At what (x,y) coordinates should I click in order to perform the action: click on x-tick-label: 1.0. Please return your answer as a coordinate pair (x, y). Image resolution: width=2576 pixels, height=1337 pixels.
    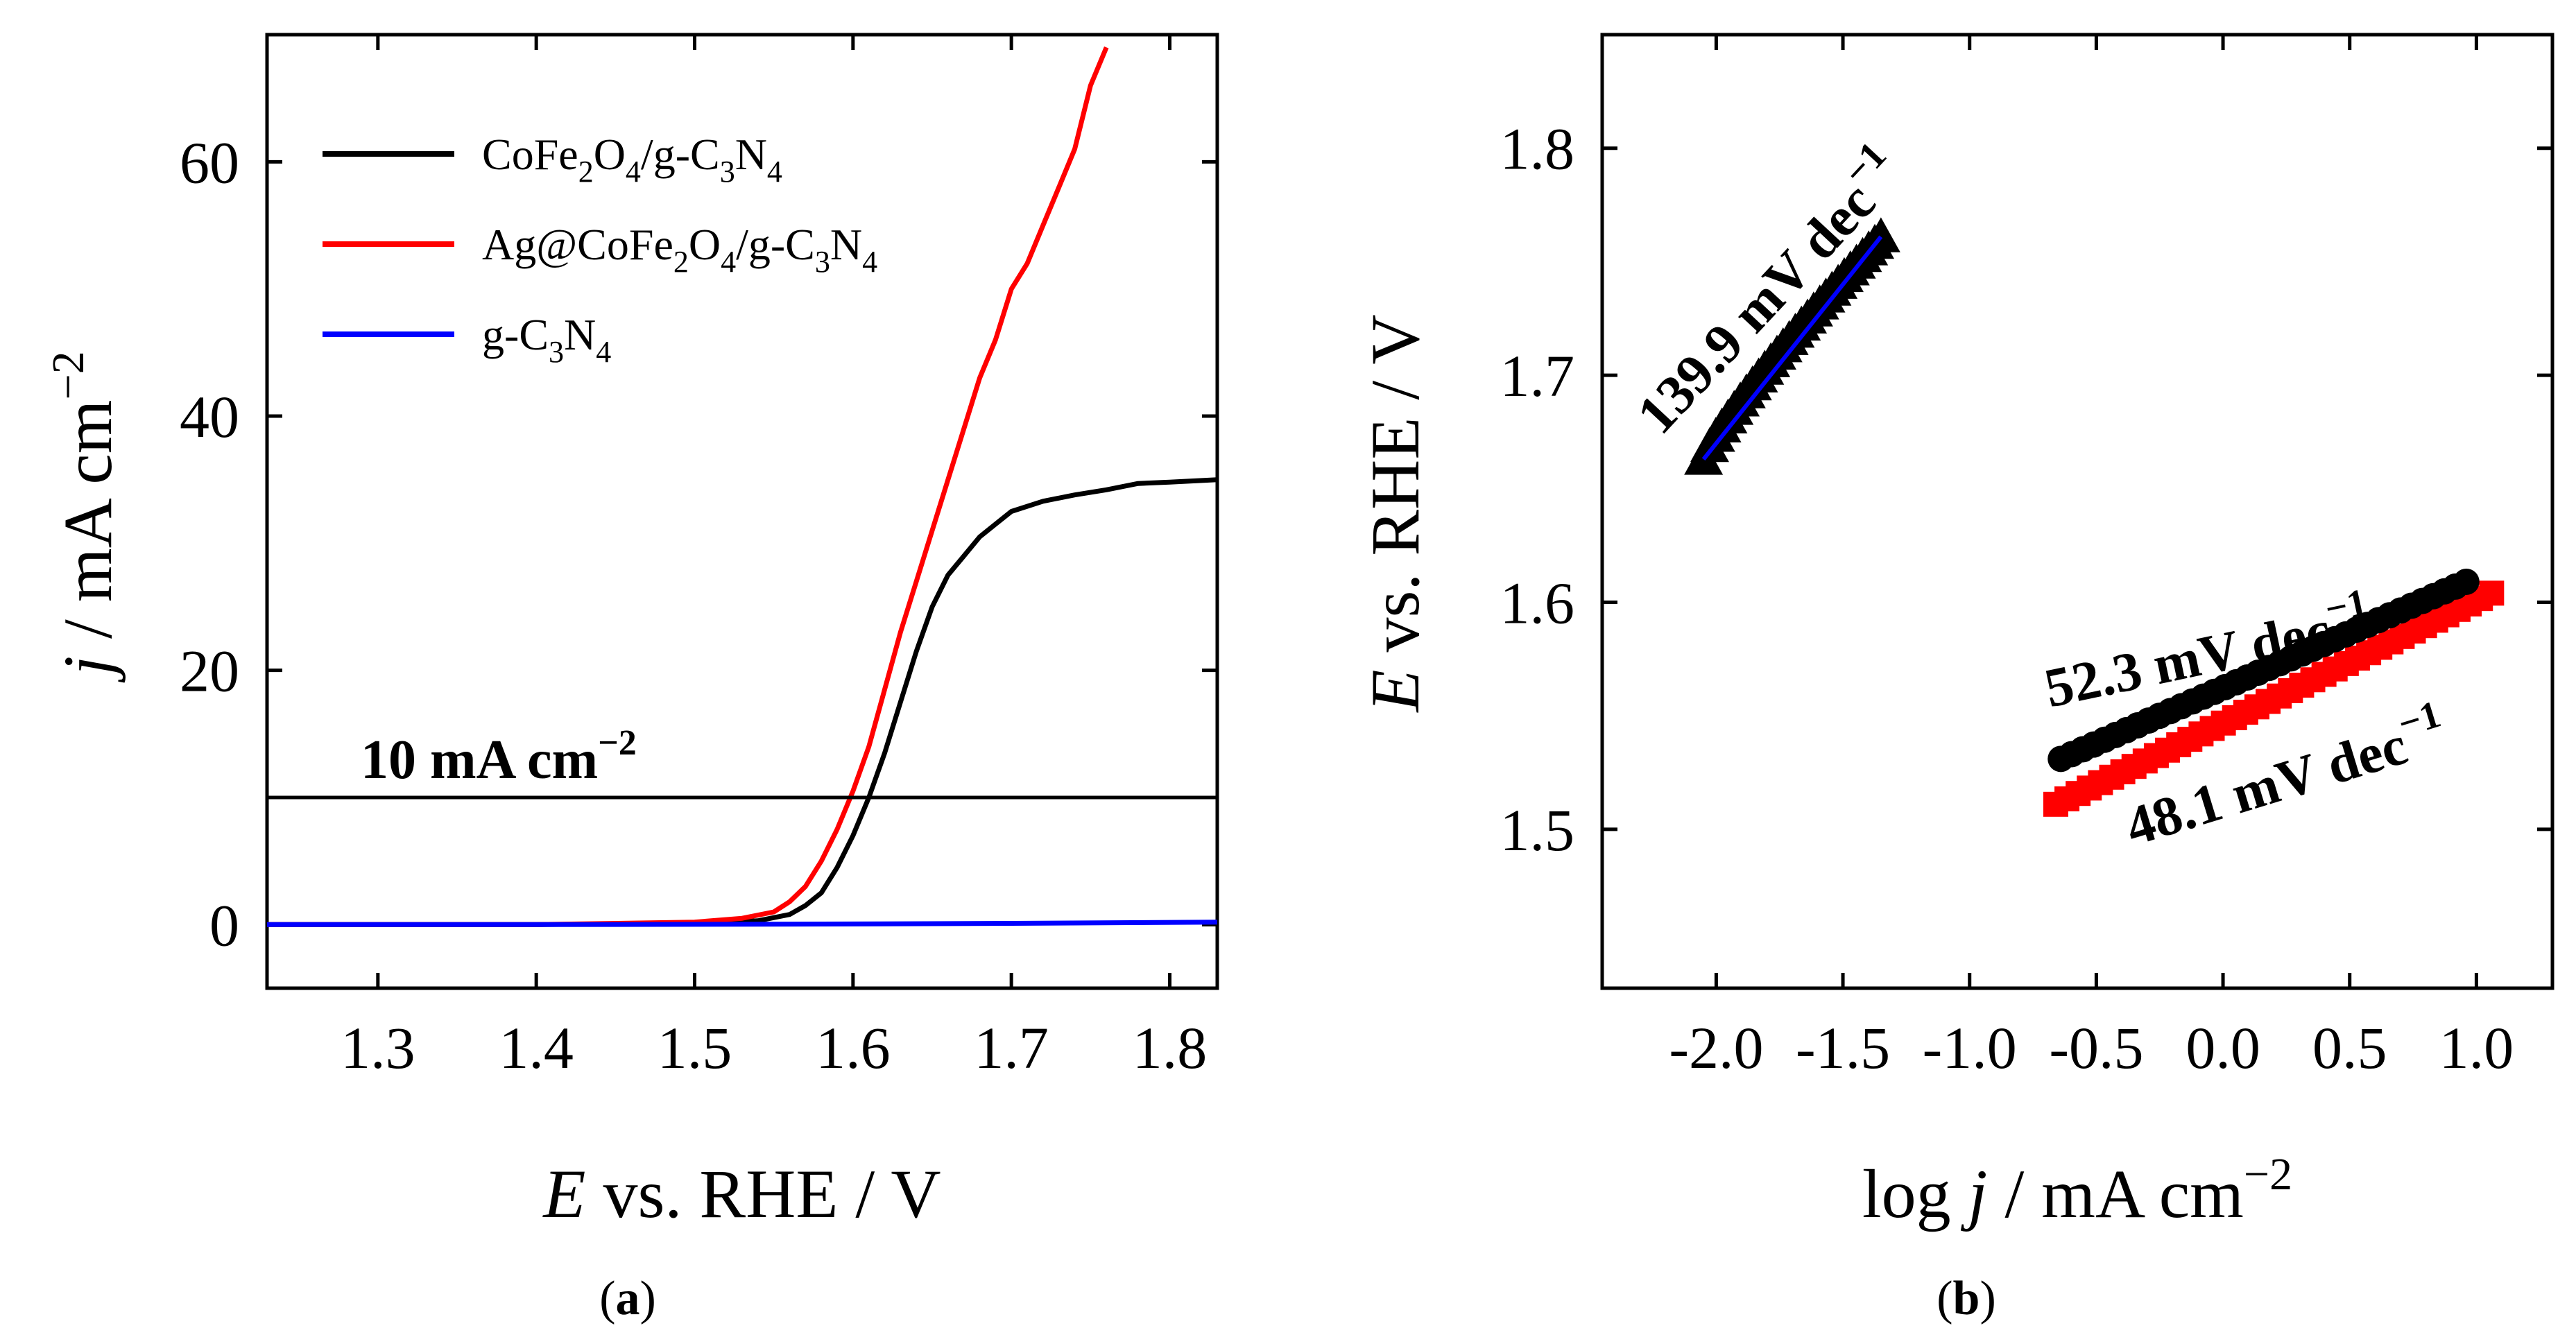
    Looking at the image, I should click on (2476, 1048).